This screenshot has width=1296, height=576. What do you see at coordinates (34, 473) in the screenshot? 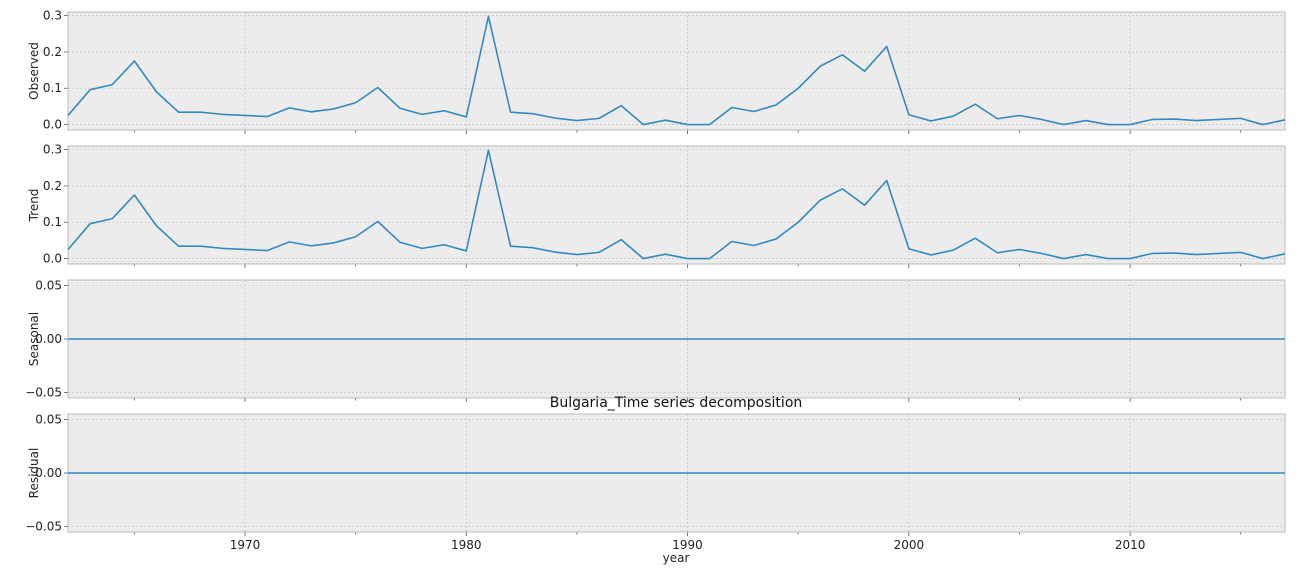
I see `y-axis-label-residual: Residual` at bounding box center [34, 473].